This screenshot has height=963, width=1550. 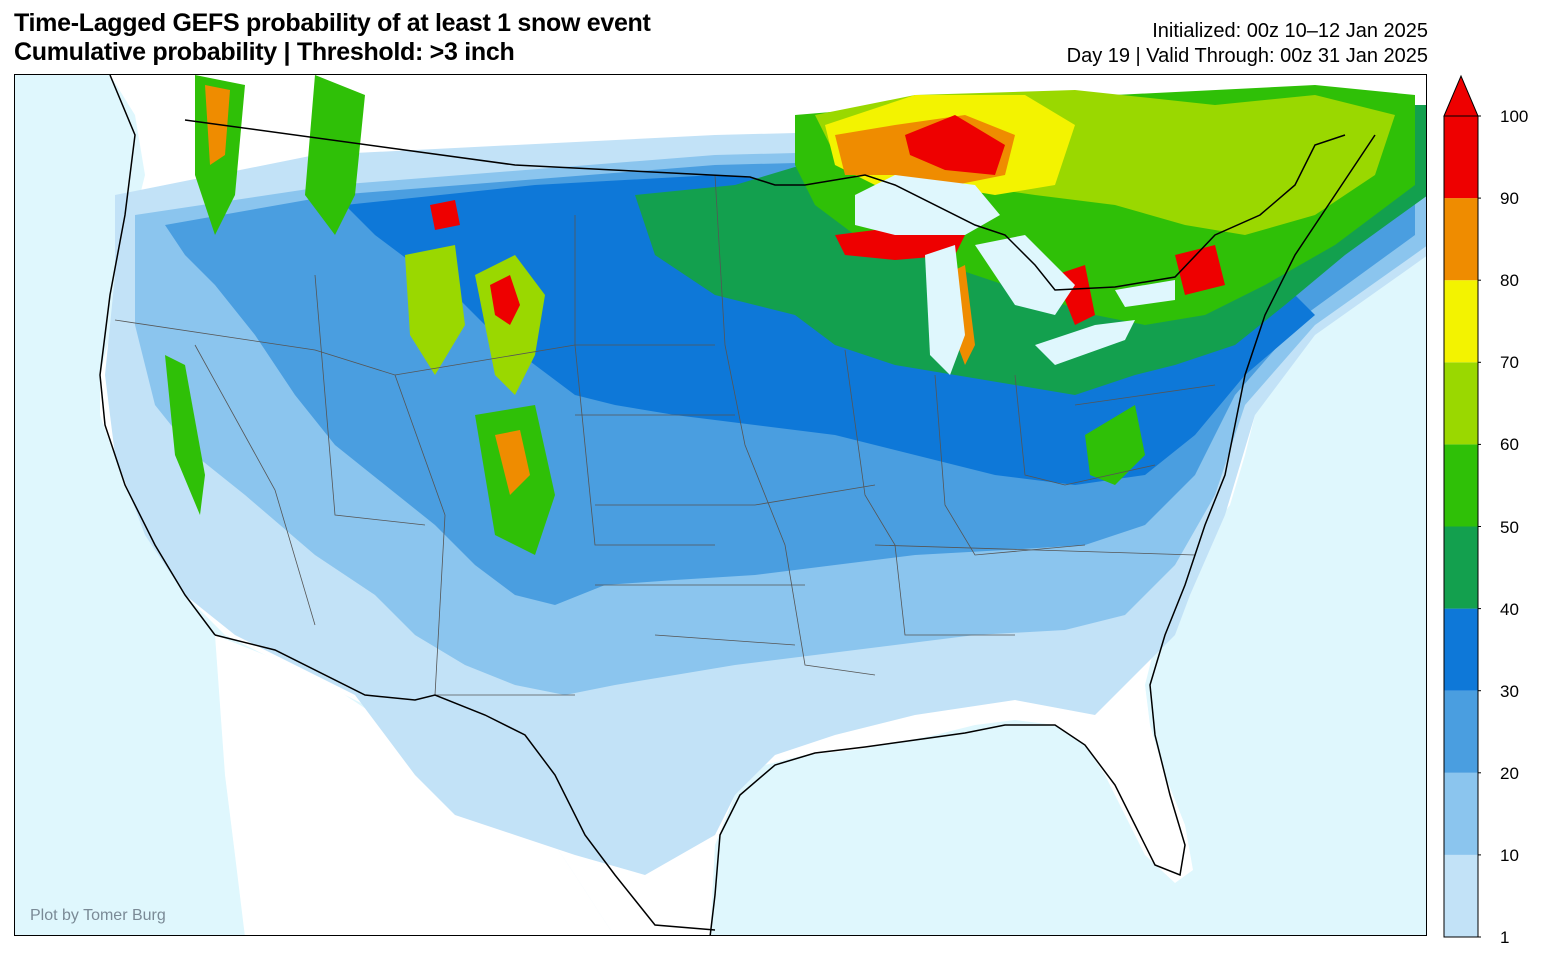 What do you see at coordinates (1509, 445) in the screenshot?
I see `colorbar-tick-label: 60` at bounding box center [1509, 445].